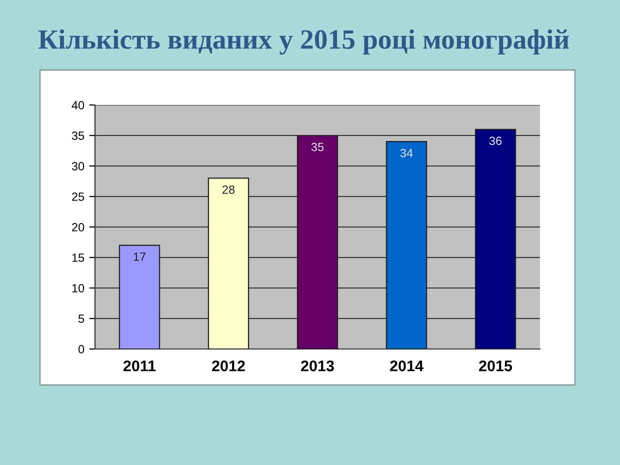 The width and height of the screenshot is (620, 465). Describe the element at coordinates (406, 153) in the screenshot. I see `data-label: 34` at that location.